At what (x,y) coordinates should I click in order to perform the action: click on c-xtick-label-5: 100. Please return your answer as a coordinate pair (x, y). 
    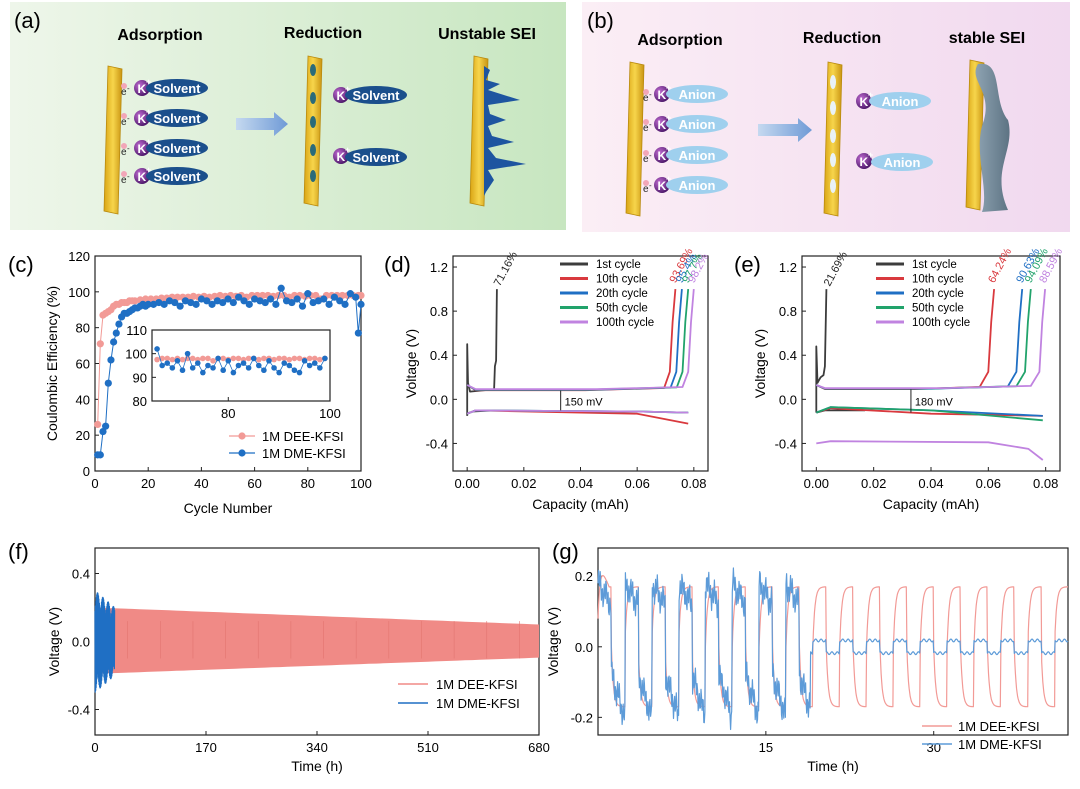
    Looking at the image, I should click on (361, 483).